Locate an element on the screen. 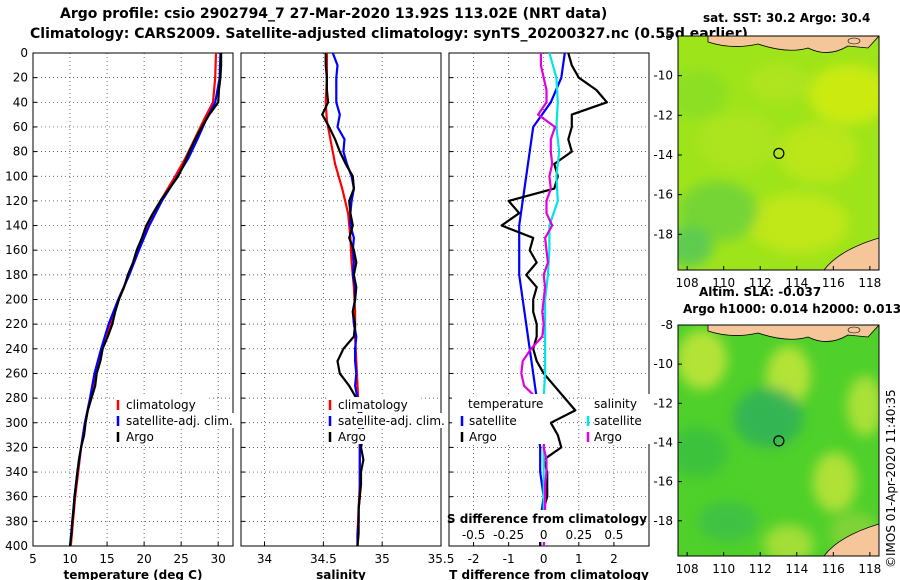 Image resolution: width=900 pixels, height=580 pixels. x-tick-label: 1 is located at coordinates (579, 559).